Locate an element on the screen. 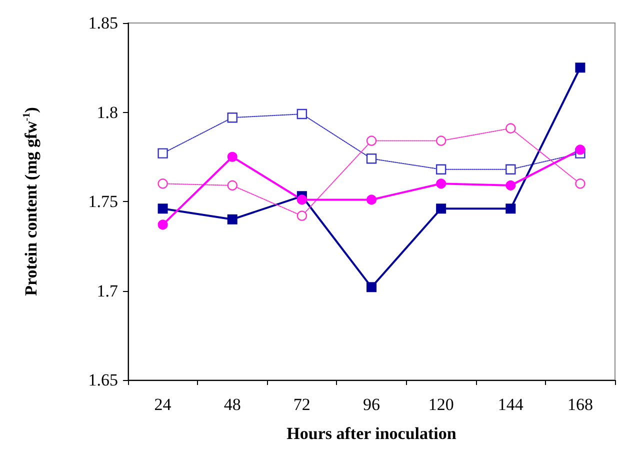  x-tick-label: 96 is located at coordinates (371, 404).